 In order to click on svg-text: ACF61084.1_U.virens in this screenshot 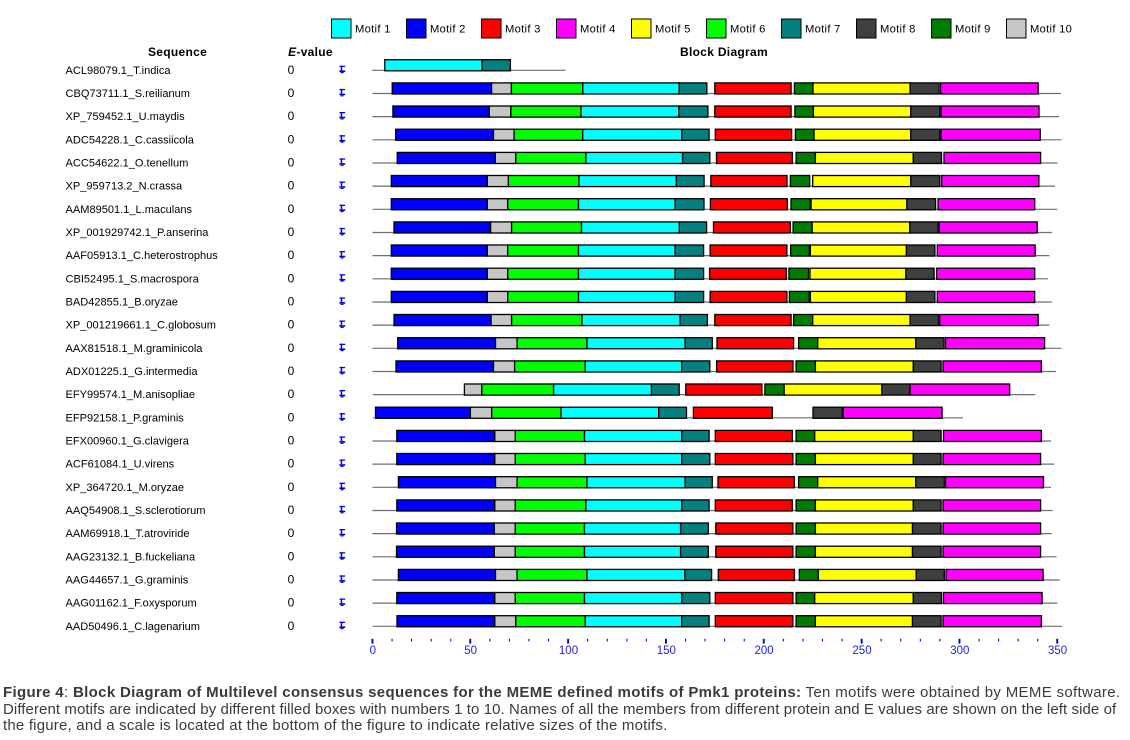, I will do `click(120, 465)`.